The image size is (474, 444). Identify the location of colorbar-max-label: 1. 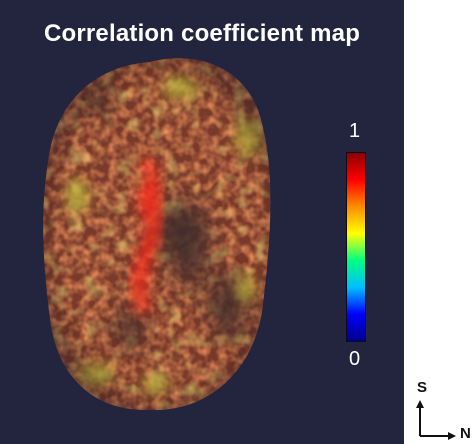
(355, 131).